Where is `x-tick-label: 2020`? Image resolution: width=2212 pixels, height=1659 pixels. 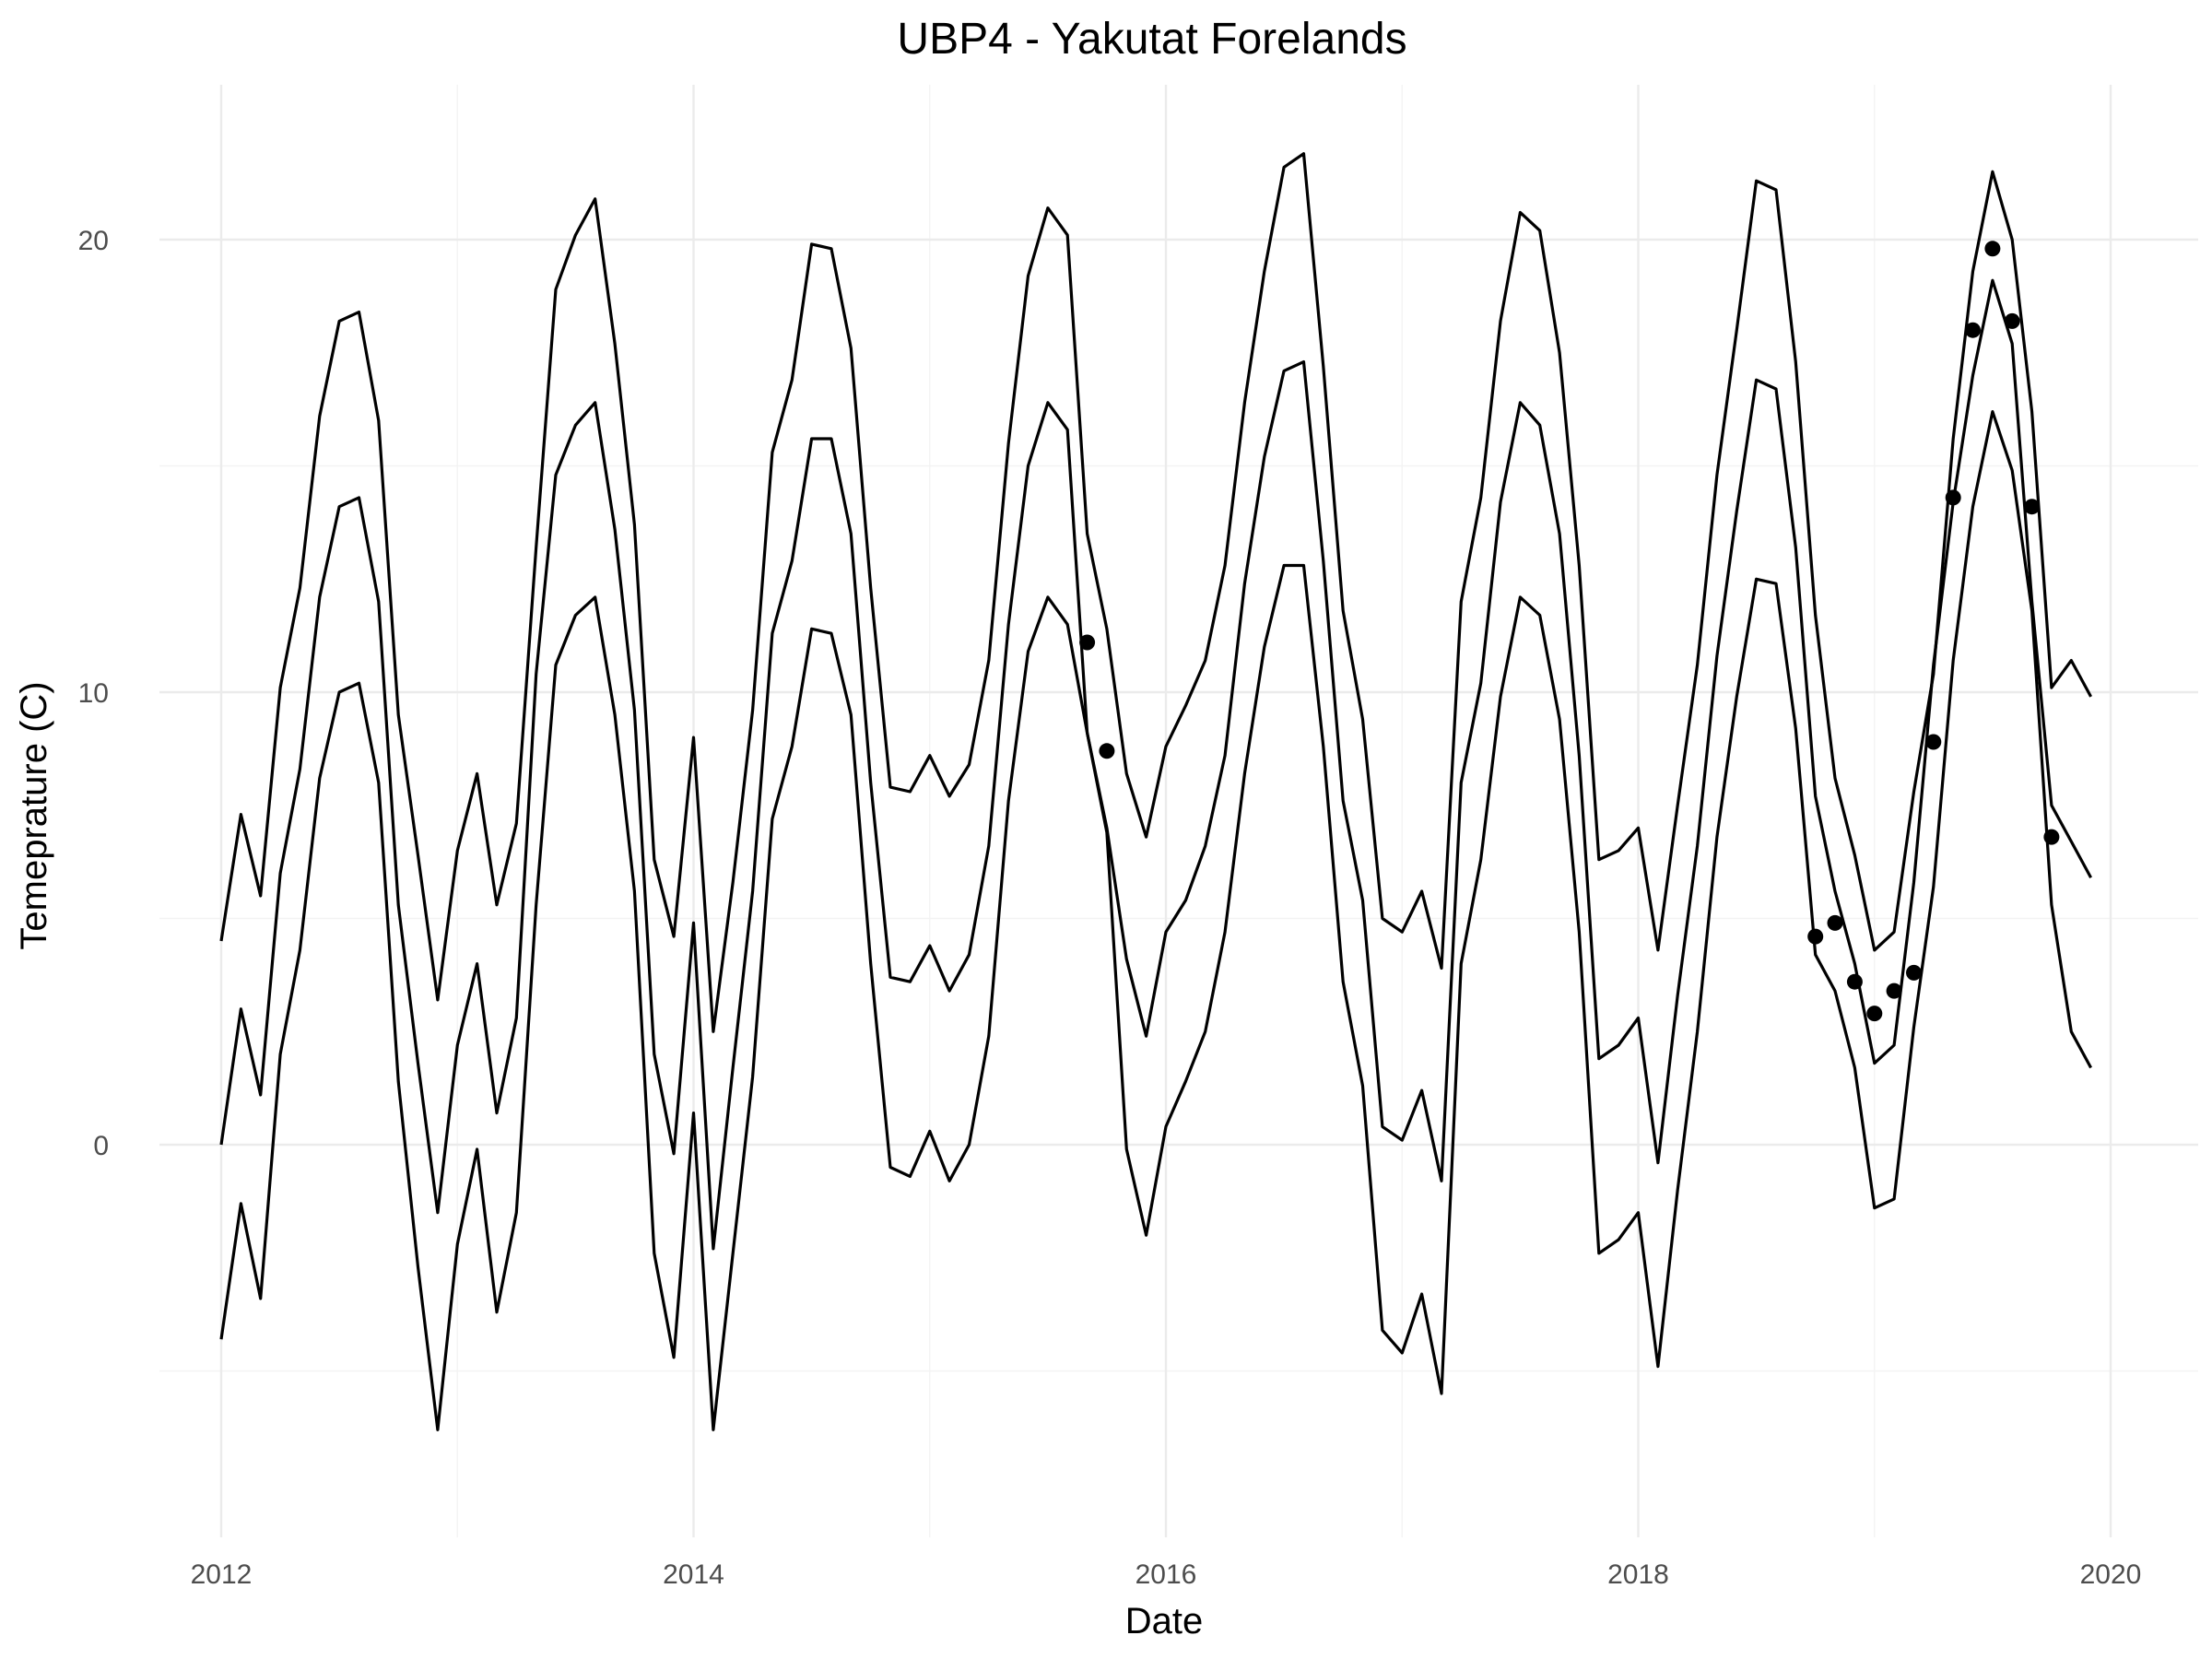 x-tick-label: 2020 is located at coordinates (2111, 1574).